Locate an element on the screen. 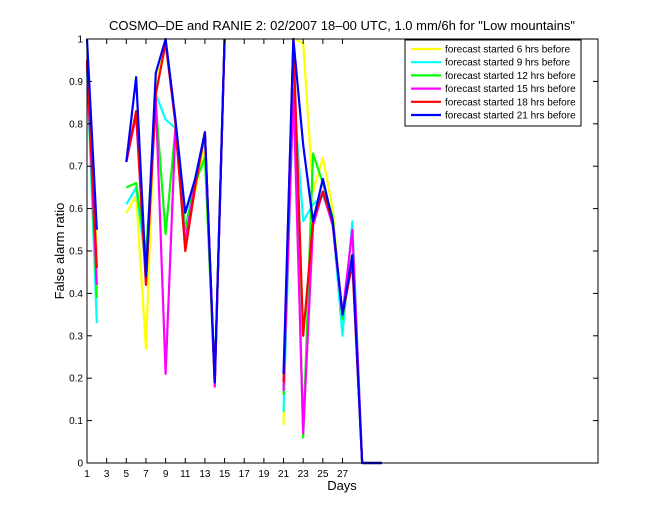  x-tick-label: 25 is located at coordinates (323, 474).